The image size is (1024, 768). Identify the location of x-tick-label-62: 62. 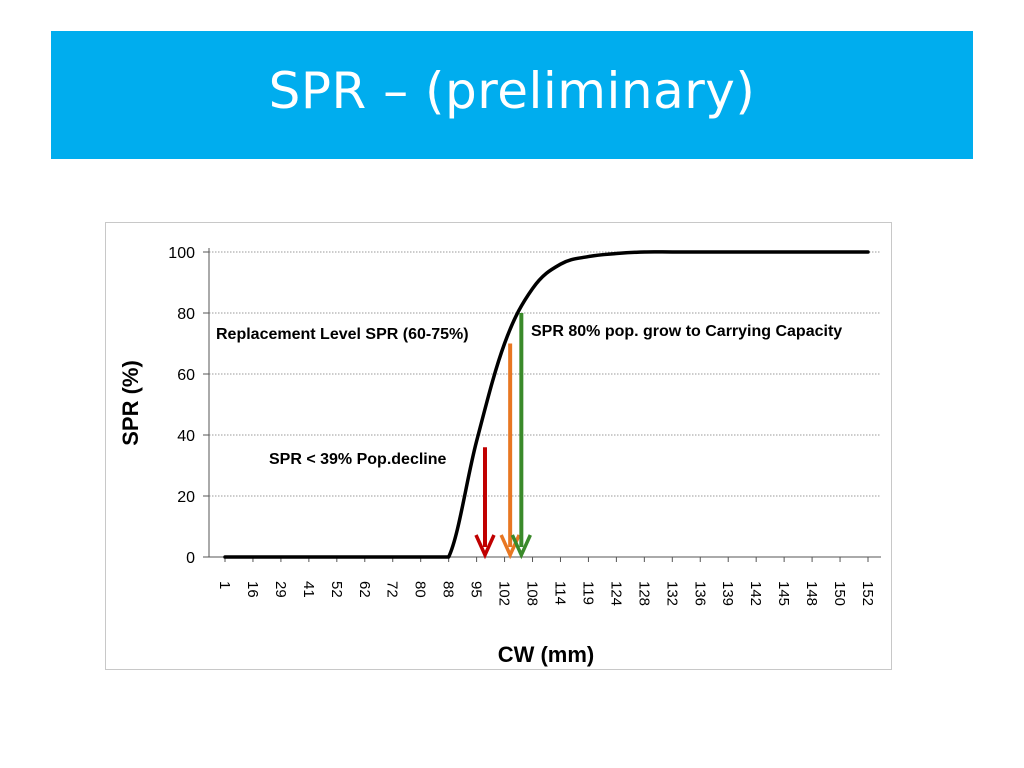
(364, 589).